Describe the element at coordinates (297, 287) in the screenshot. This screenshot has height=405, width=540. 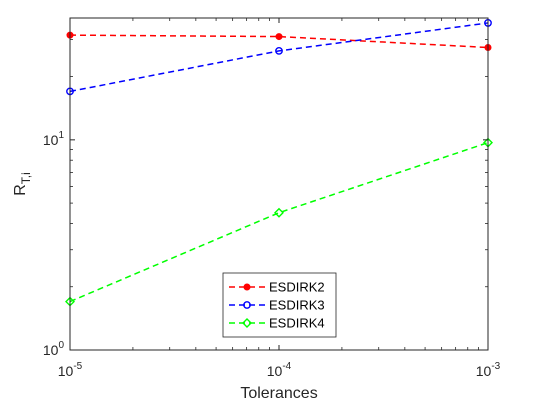
I see `legend-label: ESDIRK2` at that location.